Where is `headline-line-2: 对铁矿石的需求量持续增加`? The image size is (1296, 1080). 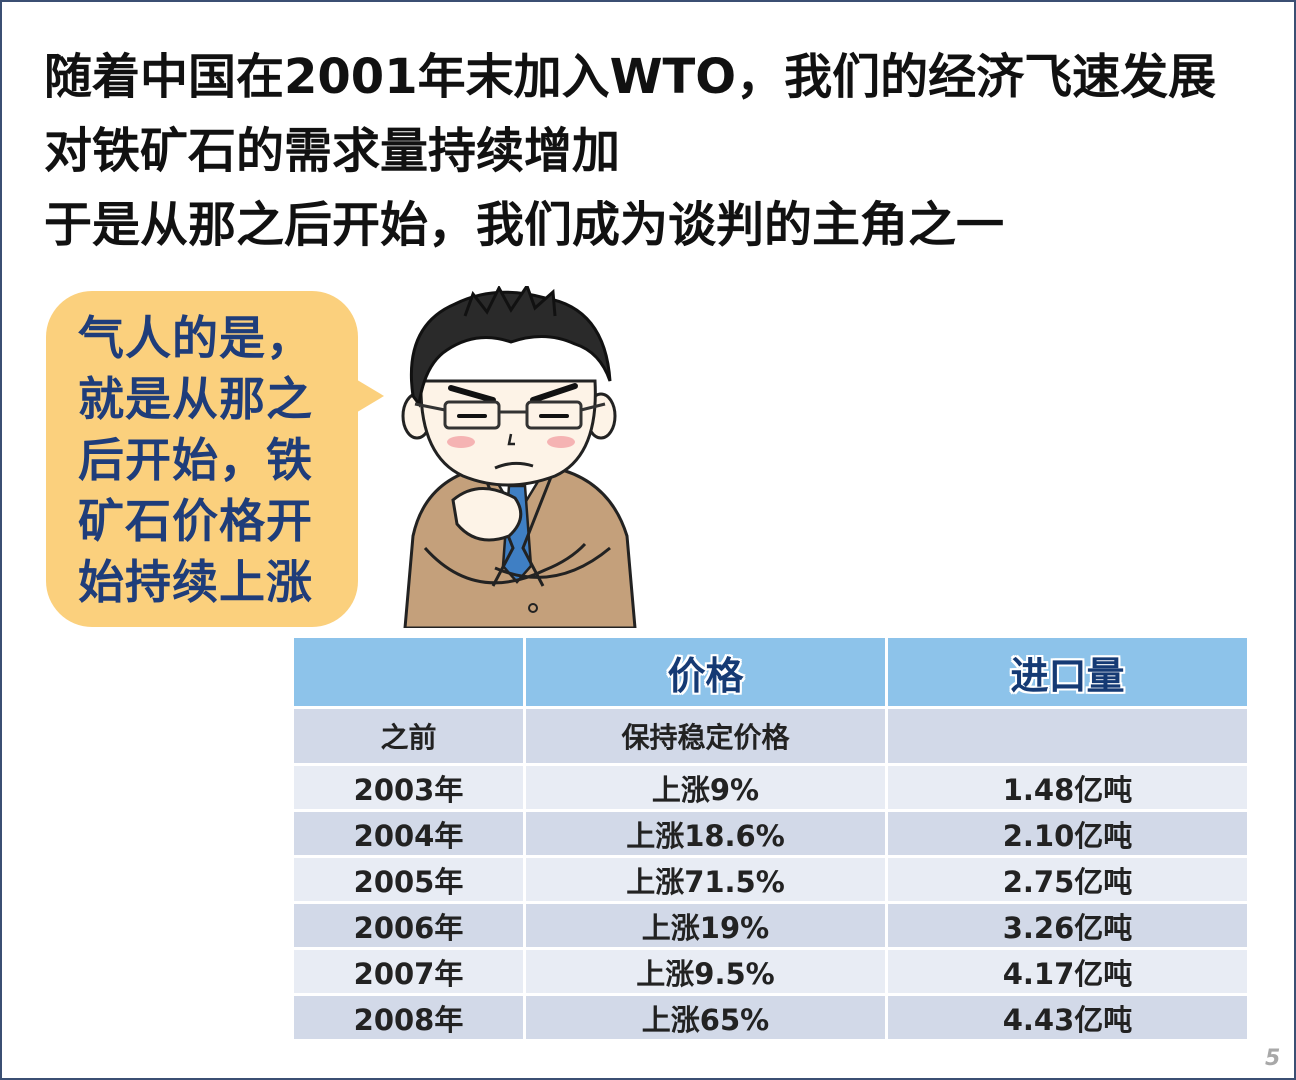
headline-line-2: 对铁矿石的需求量持续增加 is located at coordinates (332, 151).